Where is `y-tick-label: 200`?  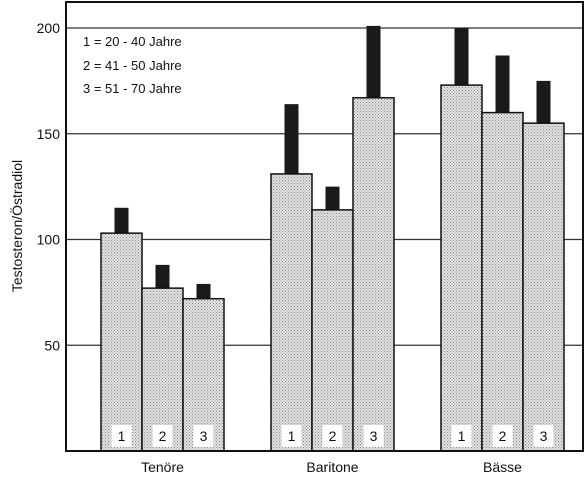
y-tick-label: 200 is located at coordinates (49, 28).